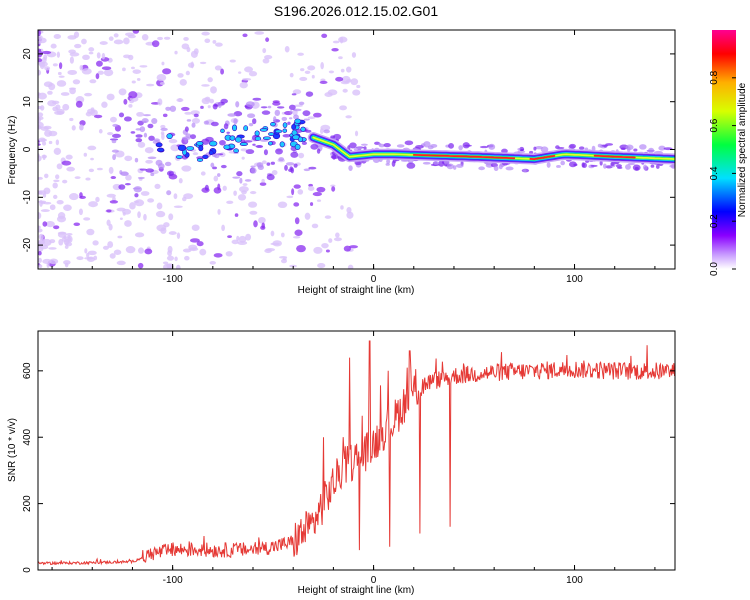 The width and height of the screenshot is (750, 600). What do you see at coordinates (27, 503) in the screenshot?
I see `snr-y-tick-label: 200` at bounding box center [27, 503].